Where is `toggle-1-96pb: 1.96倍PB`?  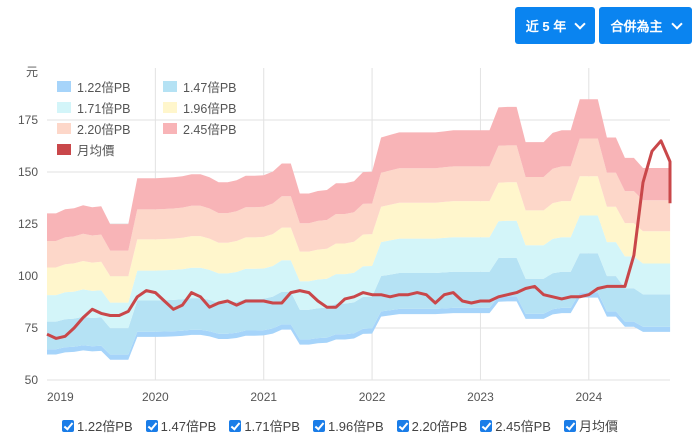
toggle-1-96pb: 1.96倍PB is located at coordinates (348, 425).